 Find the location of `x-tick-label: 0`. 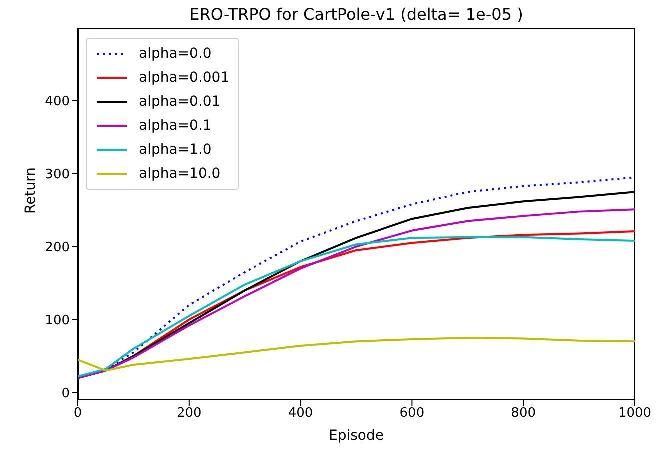

x-tick-label: 0 is located at coordinates (78, 414).